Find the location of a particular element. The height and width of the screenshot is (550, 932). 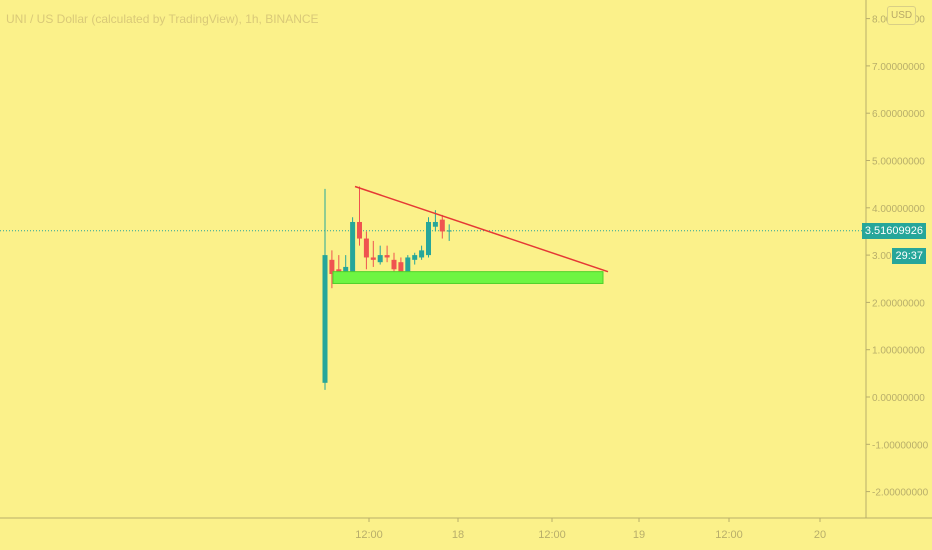

y-tick-label: -1.00000000 is located at coordinates (900, 445).